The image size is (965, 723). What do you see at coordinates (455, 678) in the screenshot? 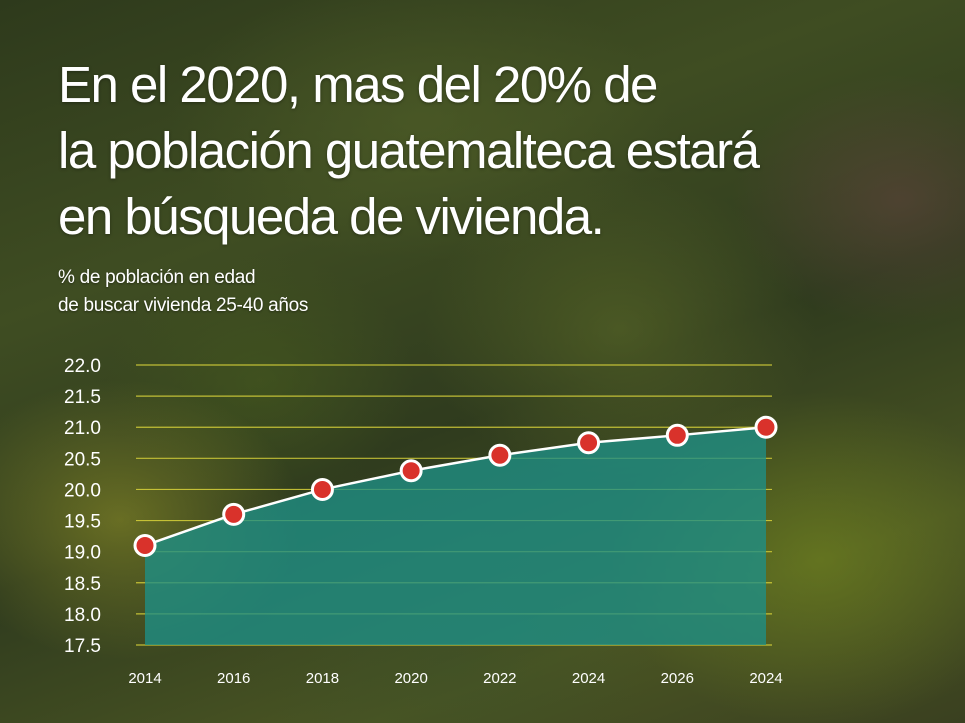
I see `x-axis: 2014 2016 2018 2020 2022 2024 2026 2024` at bounding box center [455, 678].